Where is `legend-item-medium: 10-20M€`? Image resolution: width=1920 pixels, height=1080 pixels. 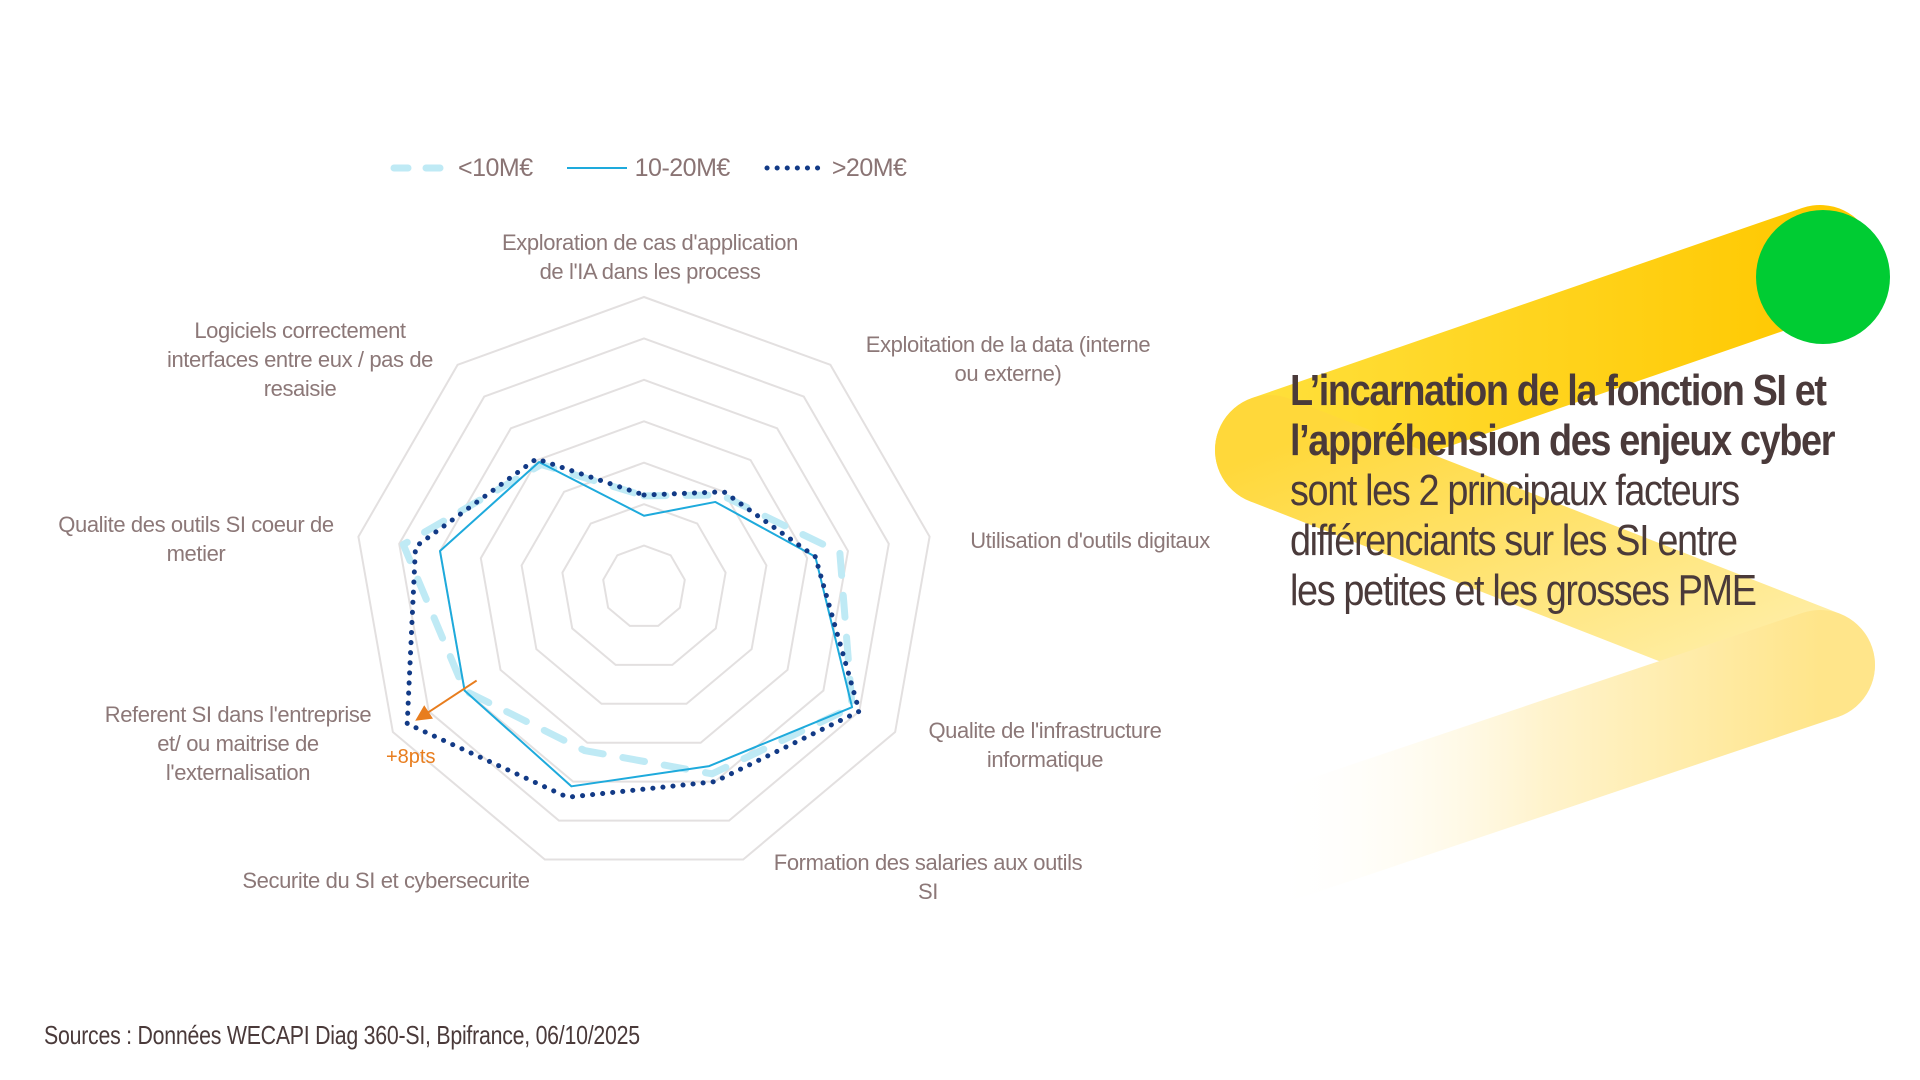
legend-item-medium: 10-20M€ is located at coordinates (648, 168).